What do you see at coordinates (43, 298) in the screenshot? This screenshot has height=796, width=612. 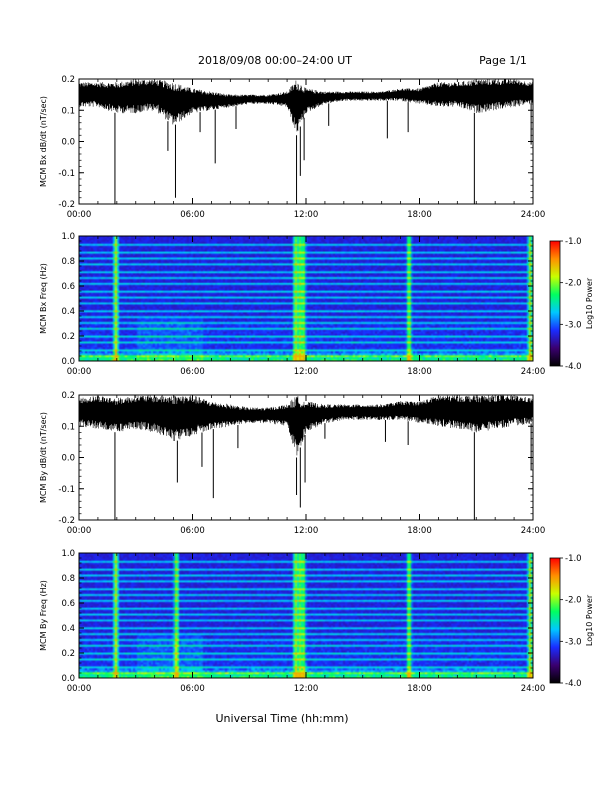 I see `y-axis-label: MCM Bx Freq (Hz)` at bounding box center [43, 298].